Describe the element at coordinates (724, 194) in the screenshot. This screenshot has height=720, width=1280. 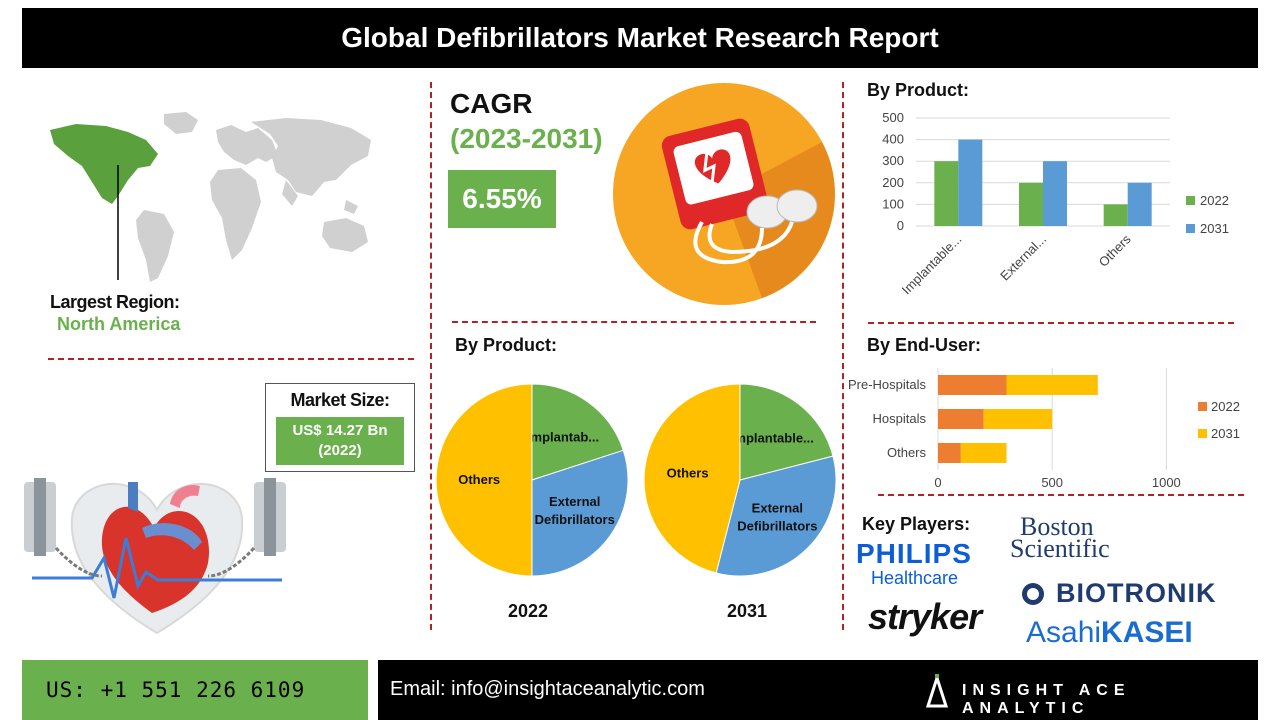
I see `aed-device-icon` at that location.